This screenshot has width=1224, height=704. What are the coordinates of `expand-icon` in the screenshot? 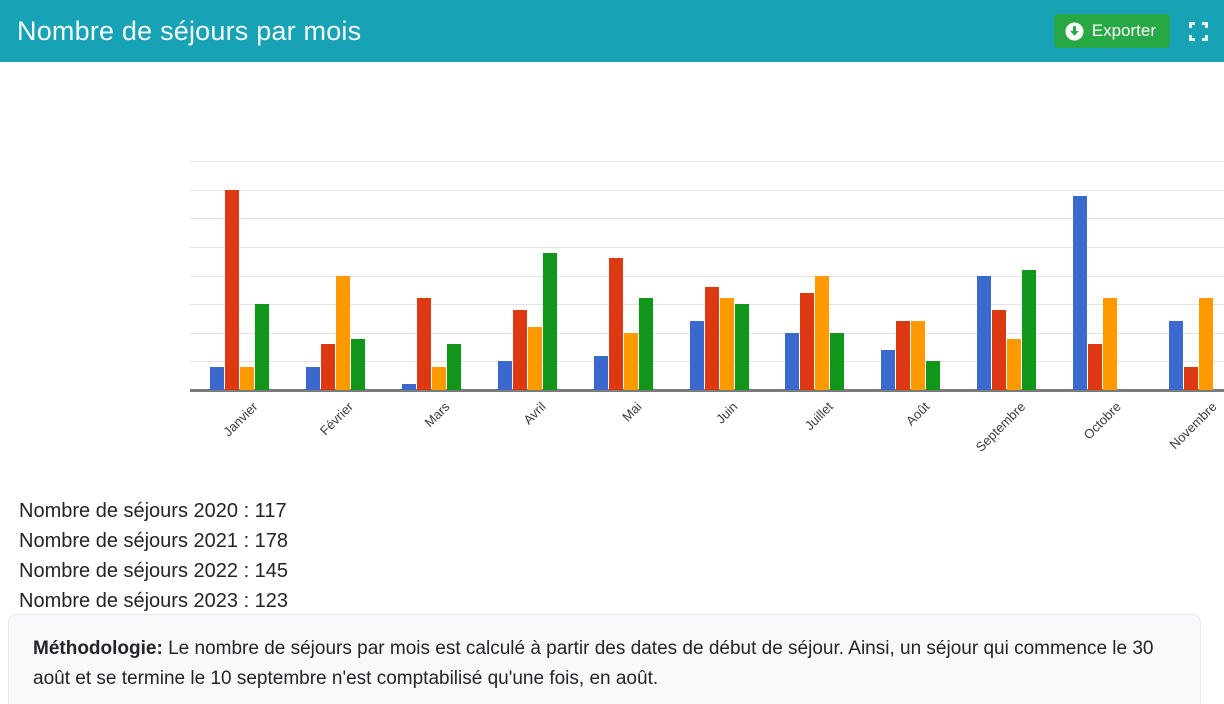 It's located at (1198, 31).